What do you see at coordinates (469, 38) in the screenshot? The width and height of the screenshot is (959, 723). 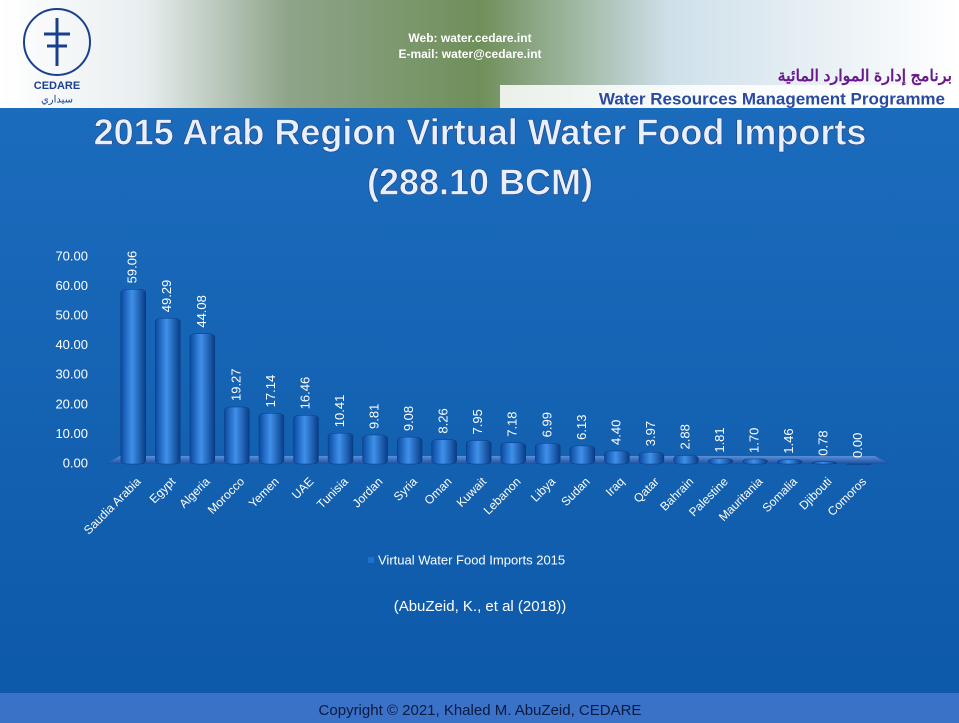 I see `header-web: Web: water.cedare.int` at bounding box center [469, 38].